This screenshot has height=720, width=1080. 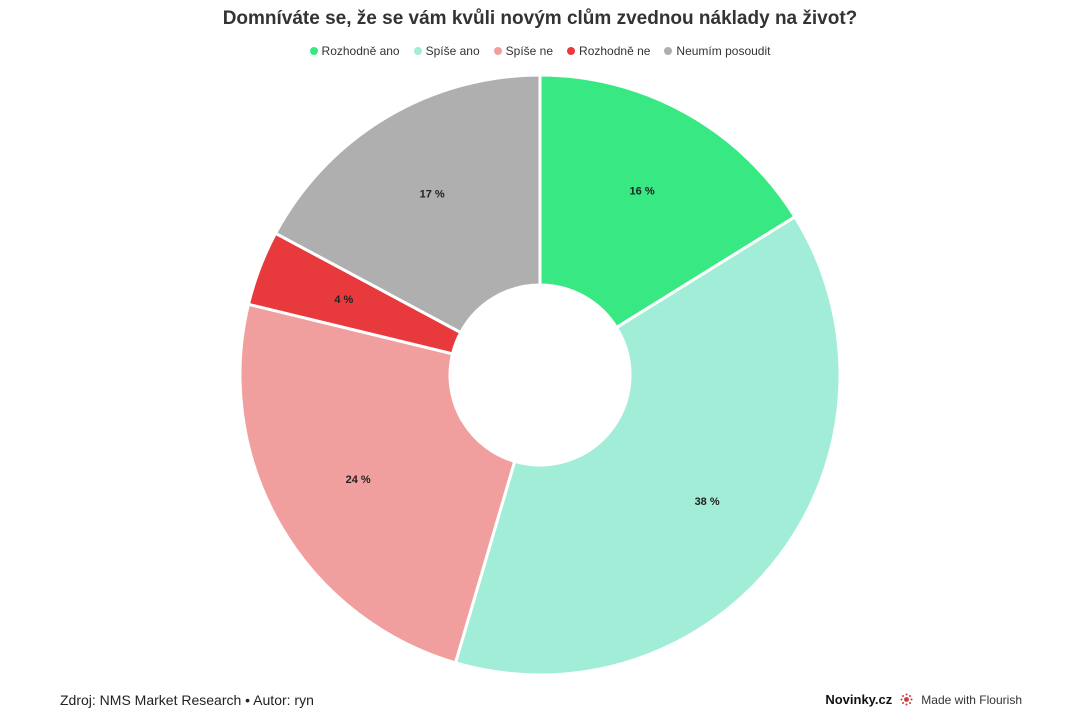 What do you see at coordinates (615, 51) in the screenshot?
I see `legend-label: Rozhodně ne` at bounding box center [615, 51].